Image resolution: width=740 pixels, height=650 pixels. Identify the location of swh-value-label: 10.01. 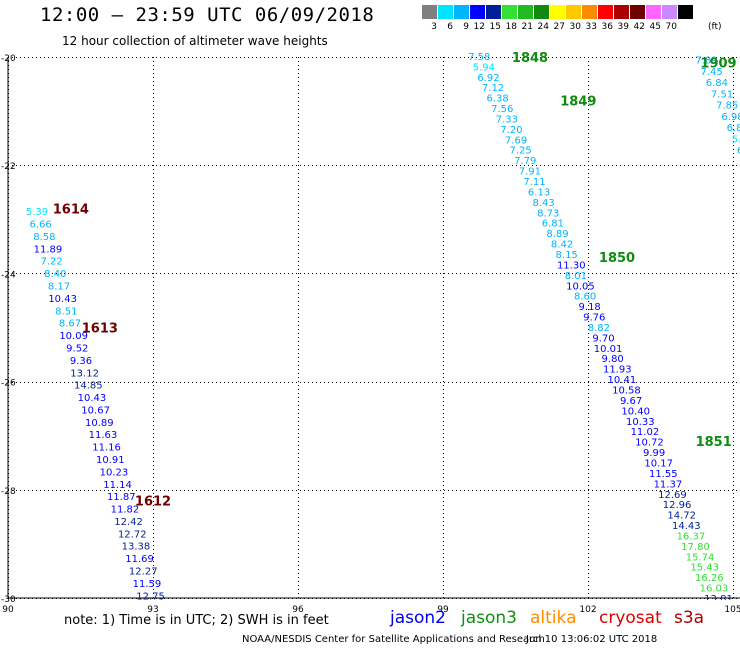
(608, 349).